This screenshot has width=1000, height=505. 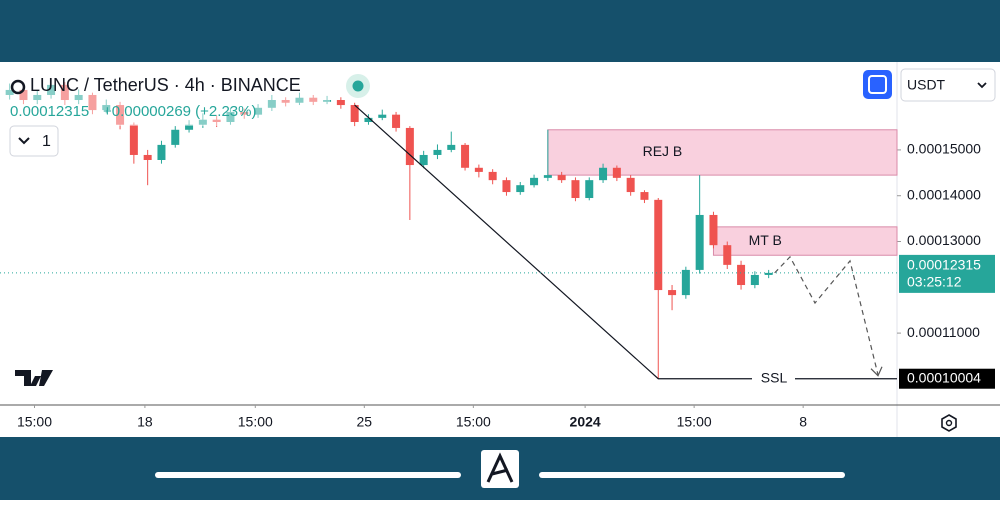 I want to click on tradingview-logo, so click(x=34, y=378).